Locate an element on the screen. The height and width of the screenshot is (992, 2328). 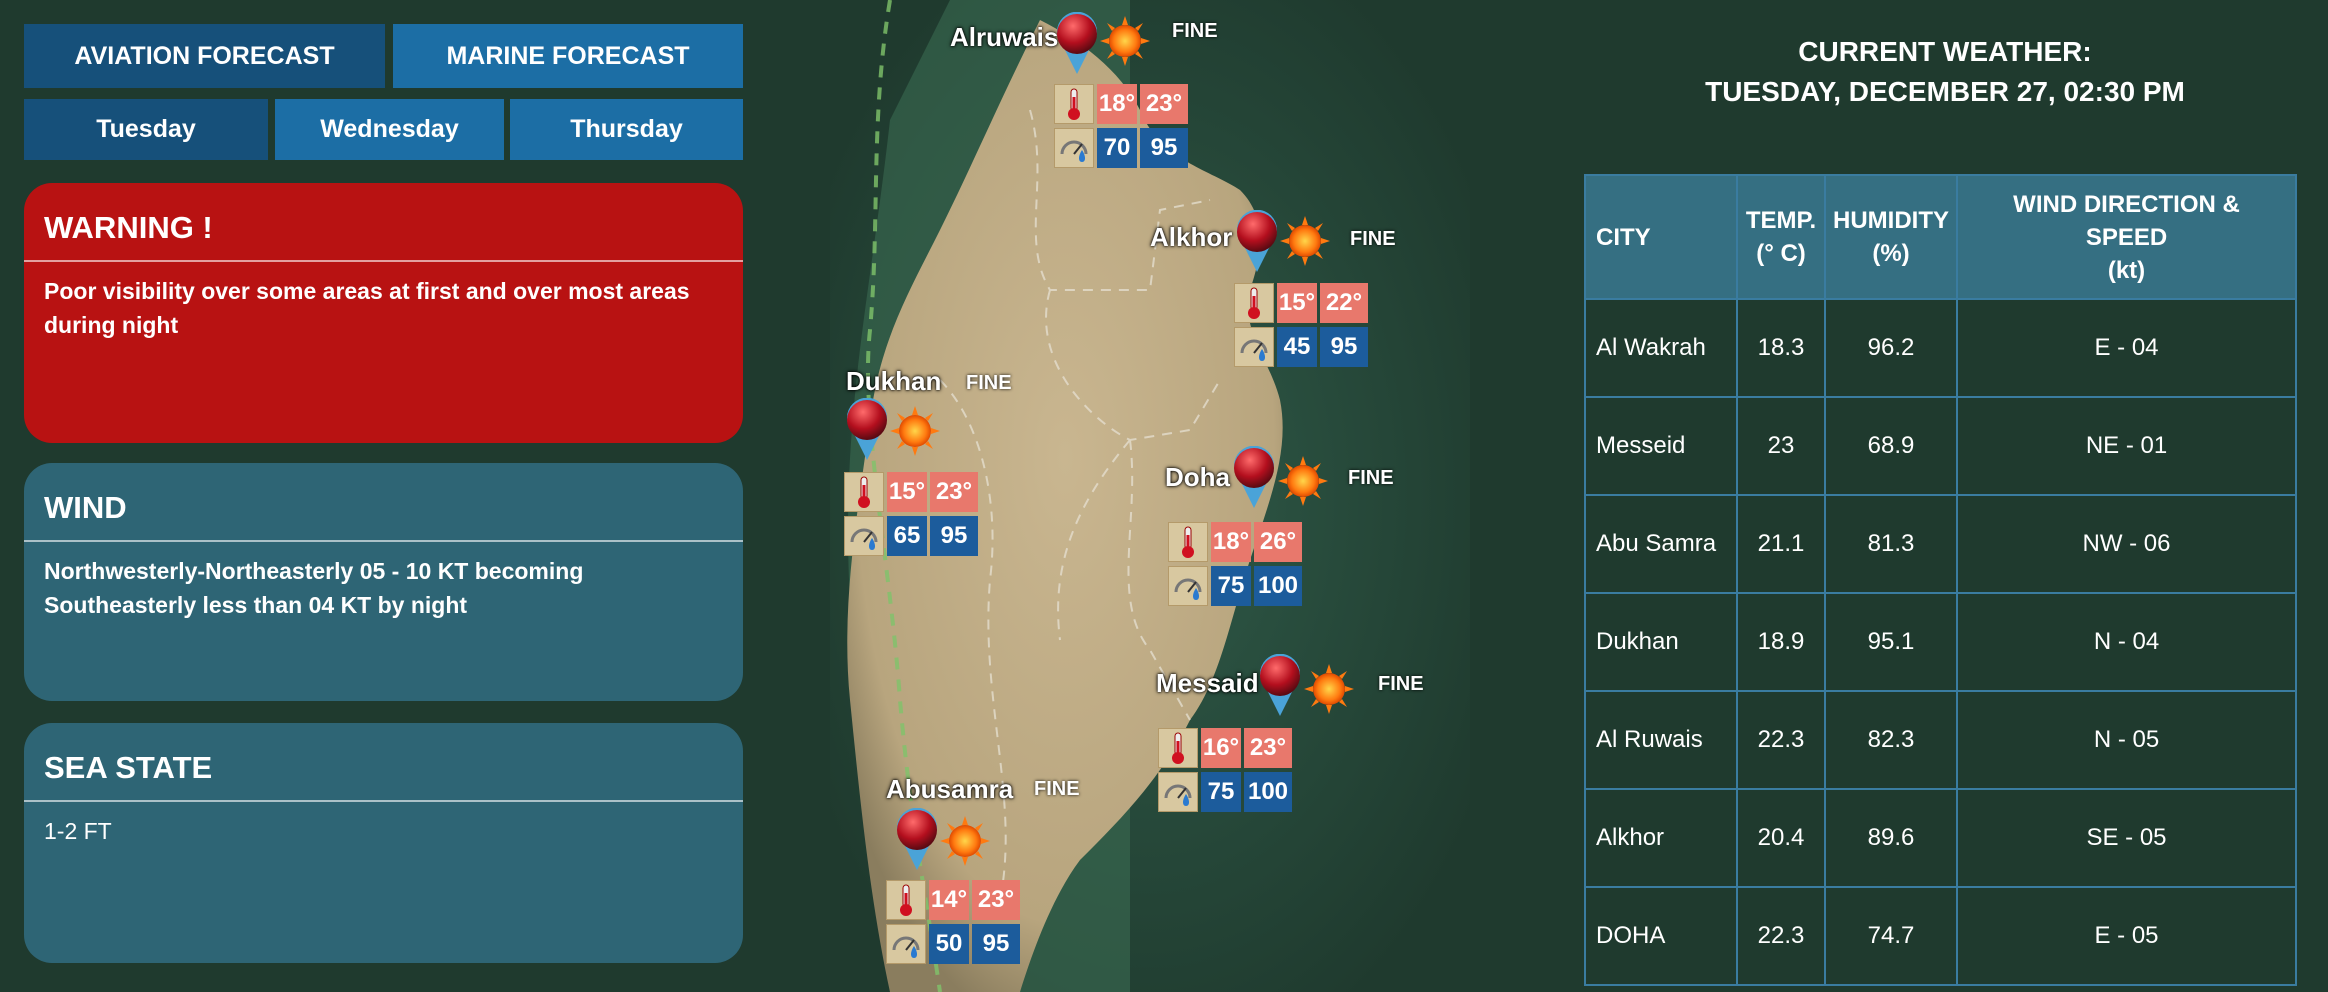
humidity-min: 65 is located at coordinates (907, 536).